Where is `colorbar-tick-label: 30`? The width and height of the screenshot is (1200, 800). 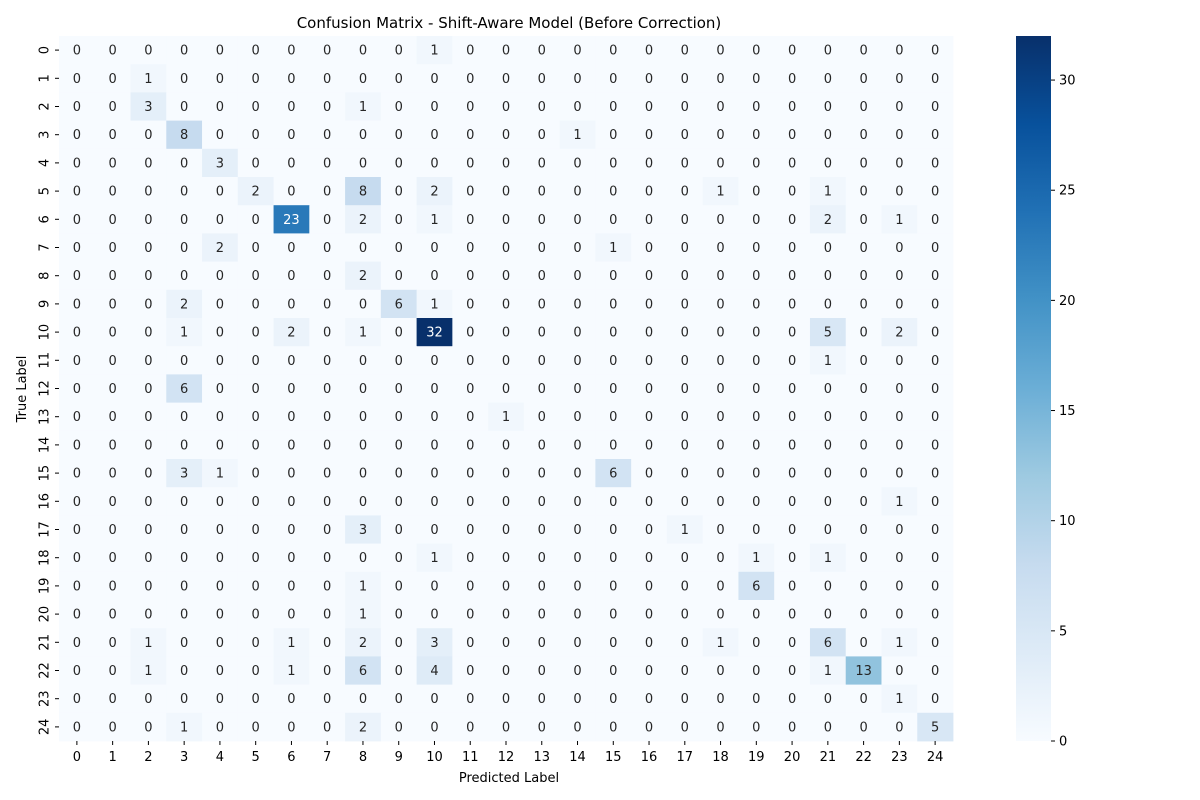 colorbar-tick-label: 30 is located at coordinates (1067, 81).